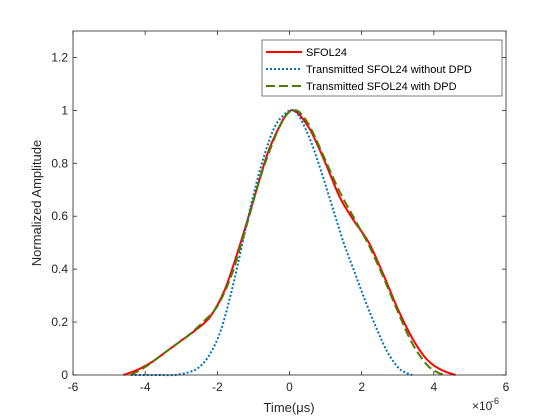  What do you see at coordinates (288, 407) in the screenshot?
I see `x-axis-label: Time(μs)` at bounding box center [288, 407].